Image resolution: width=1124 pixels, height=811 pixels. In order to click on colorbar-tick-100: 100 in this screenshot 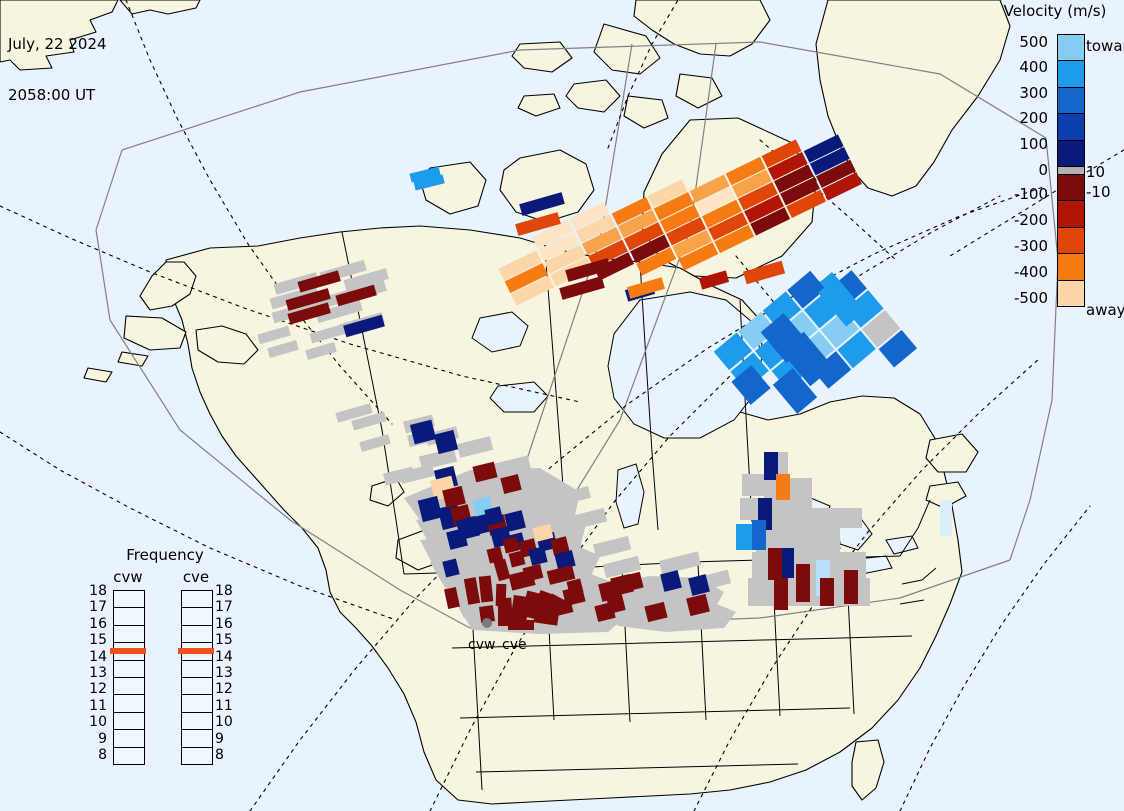, I will do `click(1033, 144)`.